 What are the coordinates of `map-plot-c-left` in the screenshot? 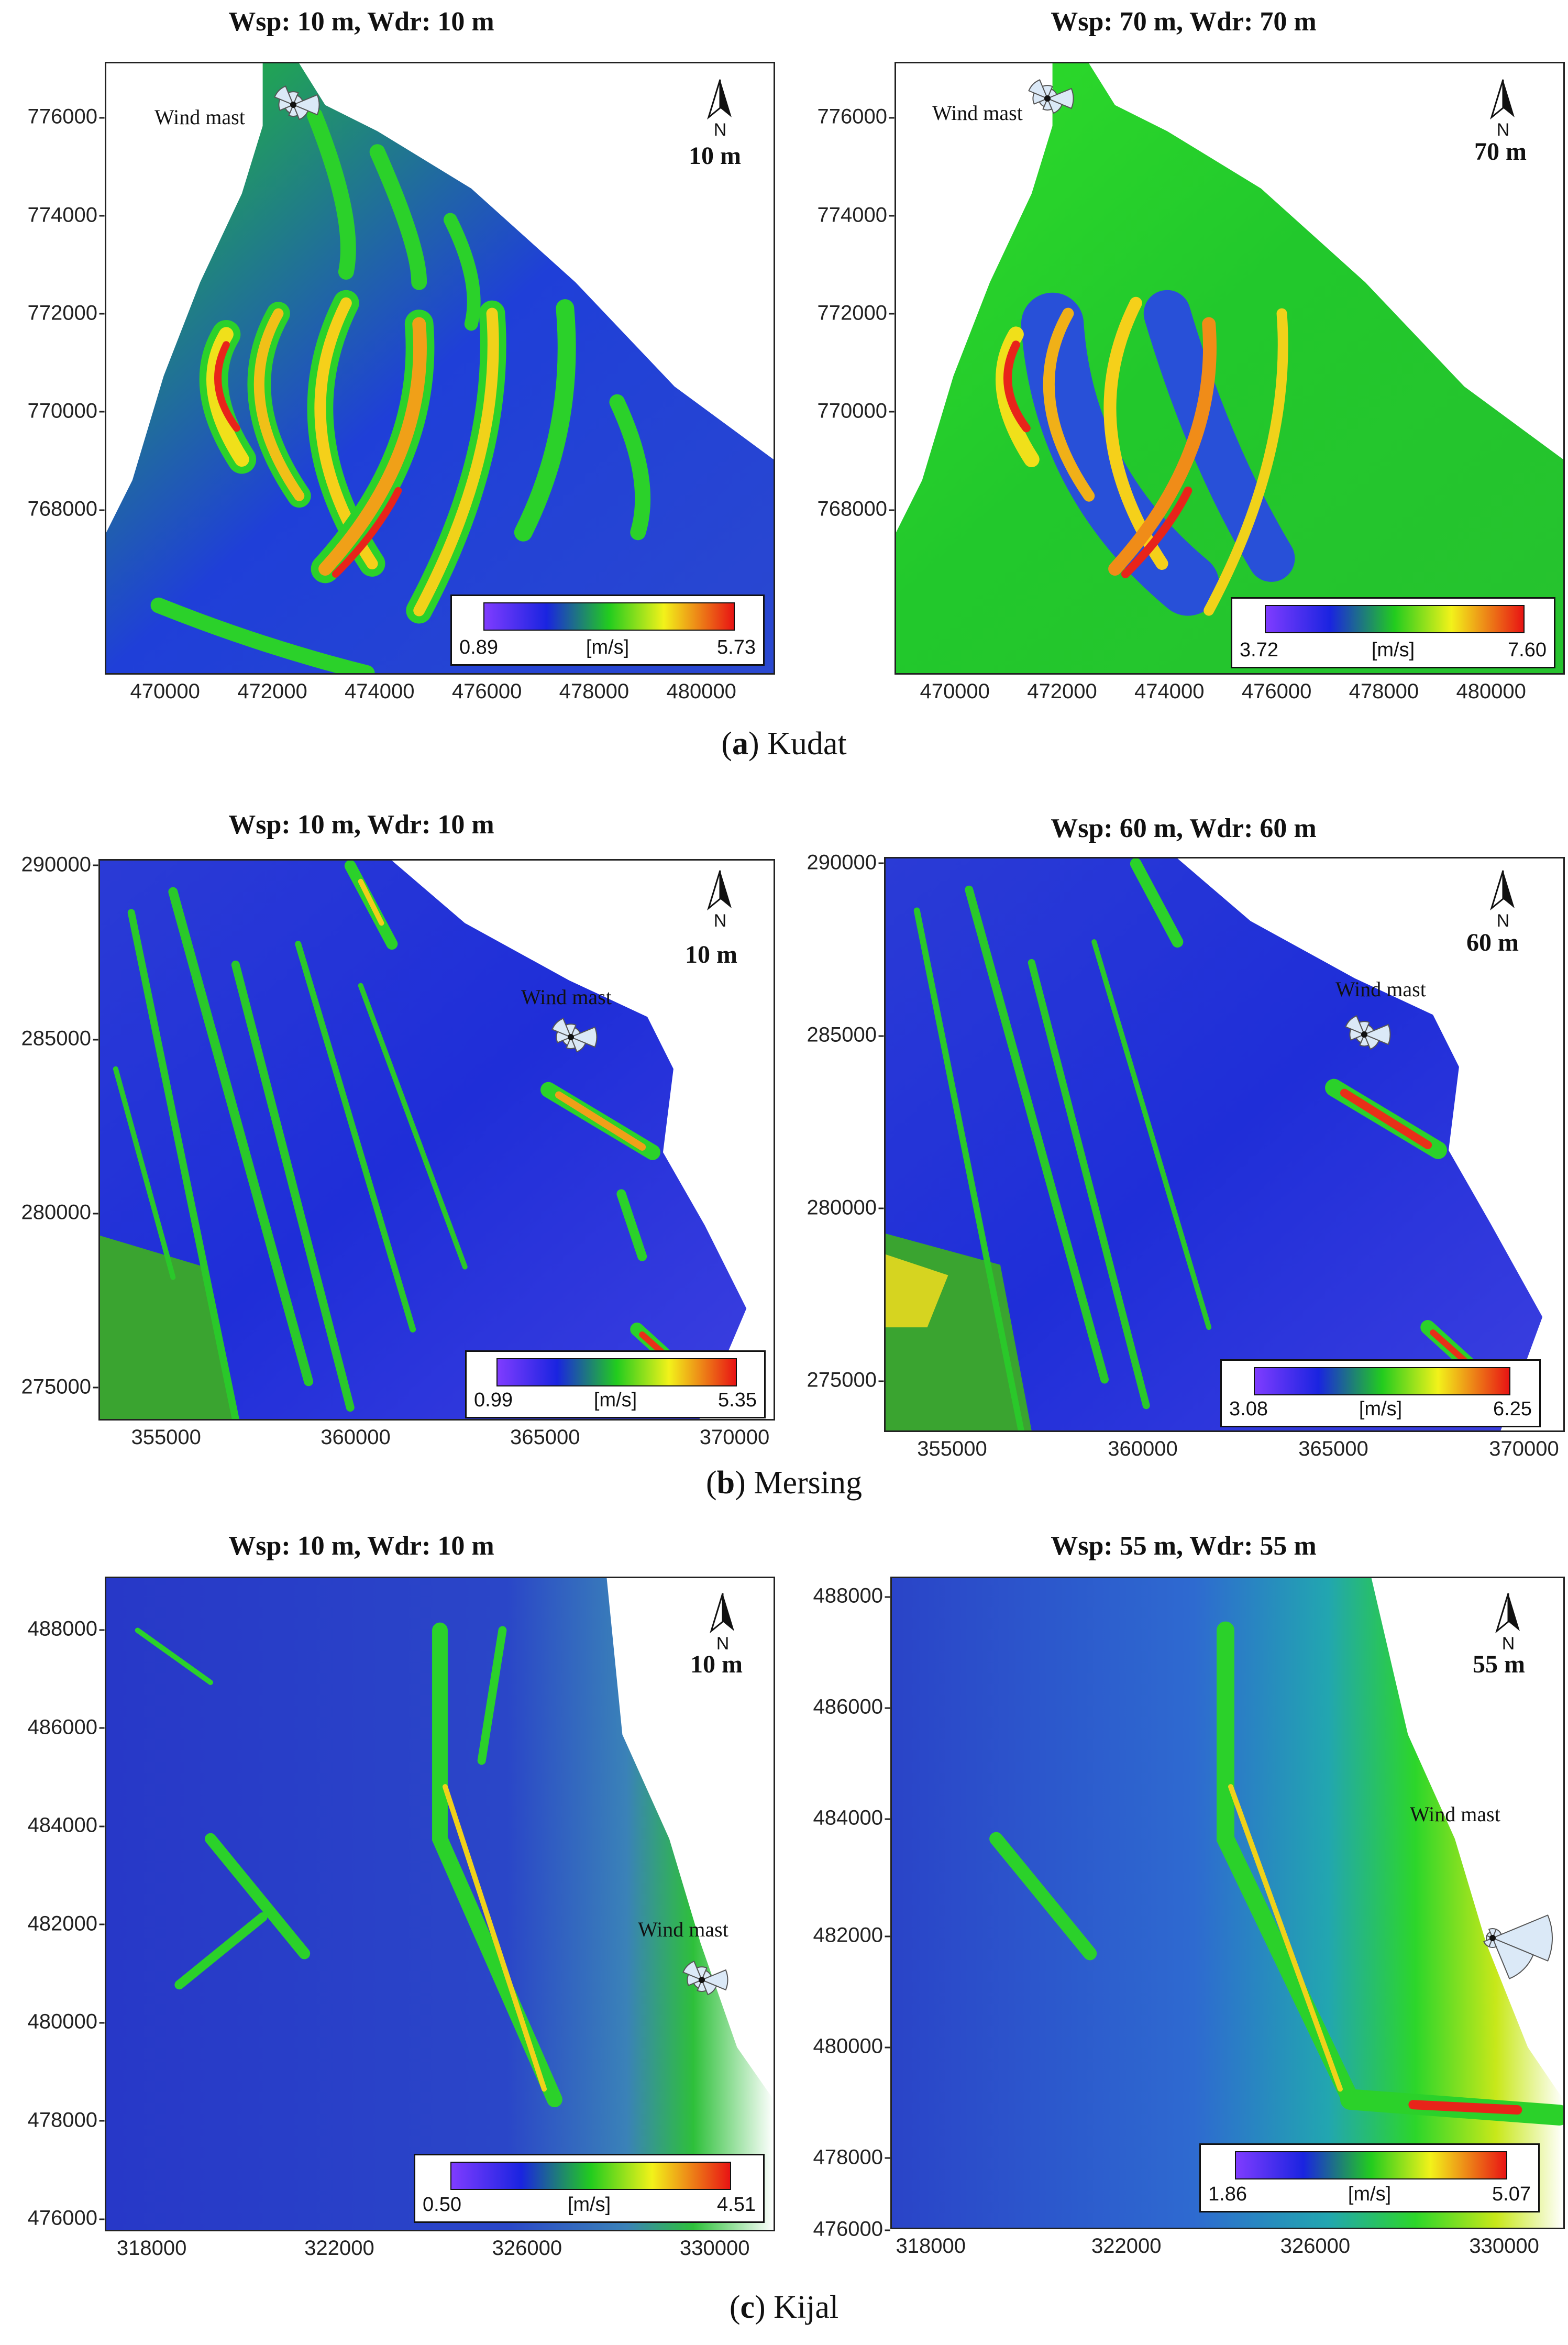 It's located at (440, 1904).